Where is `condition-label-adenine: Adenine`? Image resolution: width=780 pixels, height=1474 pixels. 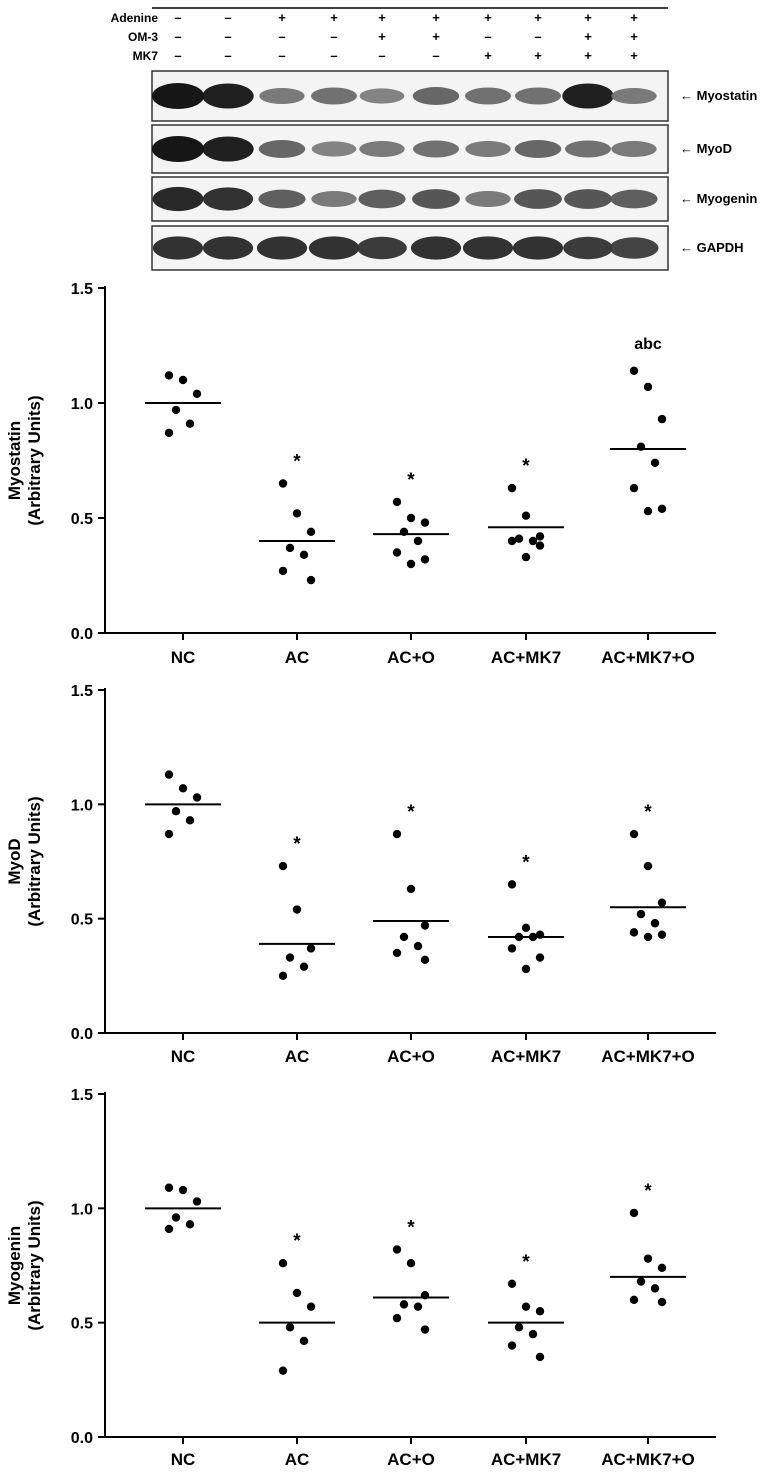 condition-label-adenine: Adenine is located at coordinates (135, 18).